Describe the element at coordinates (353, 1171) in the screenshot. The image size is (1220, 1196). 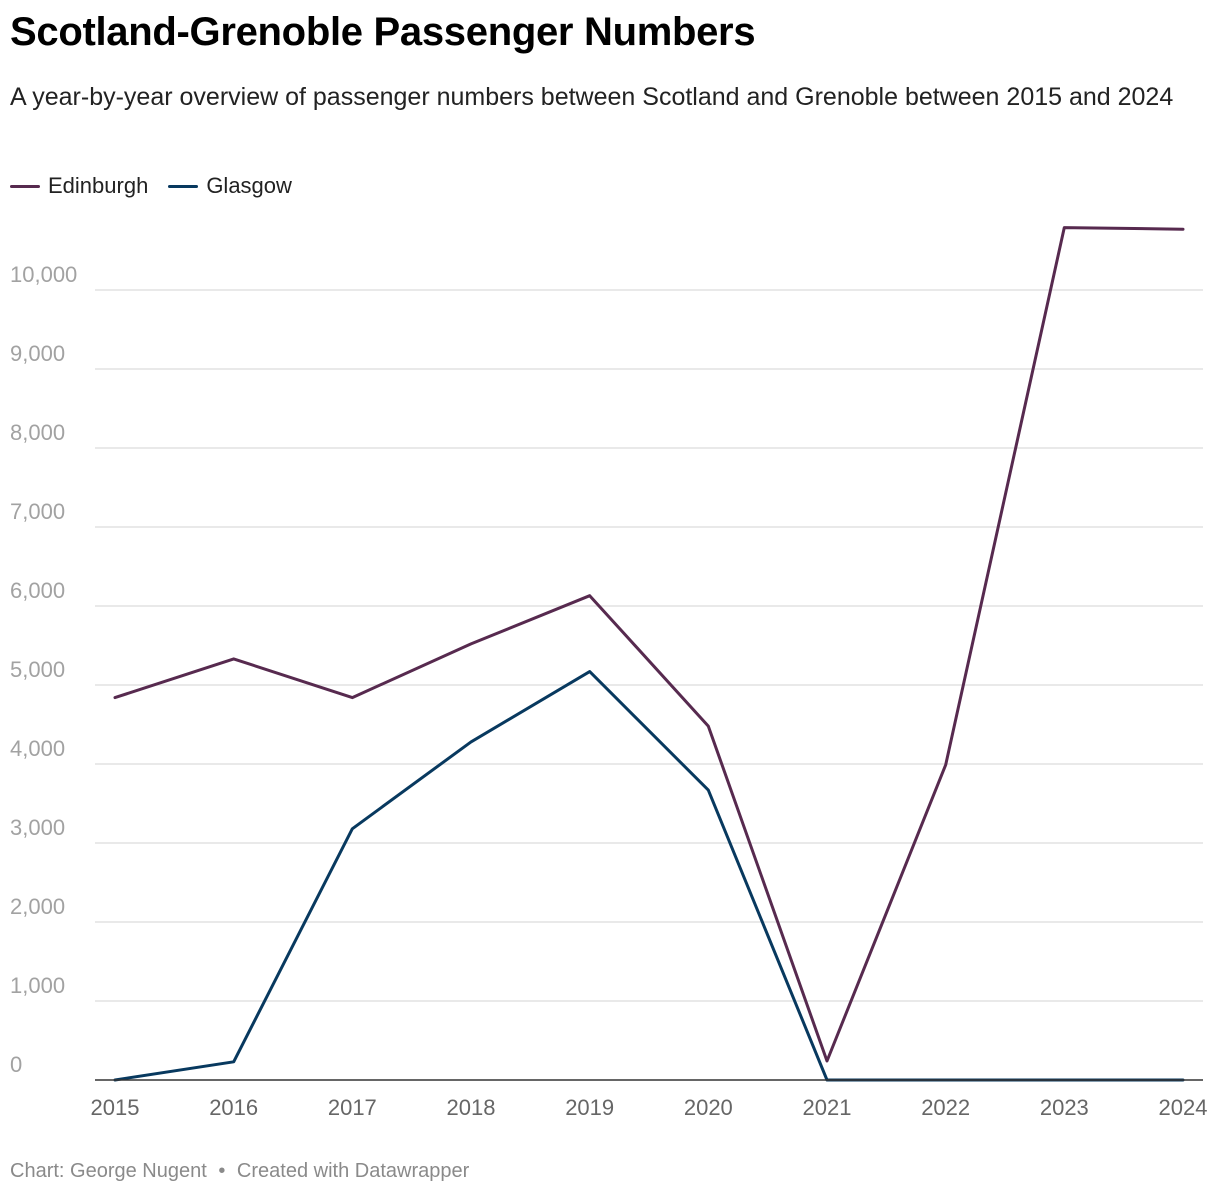
I see `footer-tool: Created with Datawrapper` at that location.